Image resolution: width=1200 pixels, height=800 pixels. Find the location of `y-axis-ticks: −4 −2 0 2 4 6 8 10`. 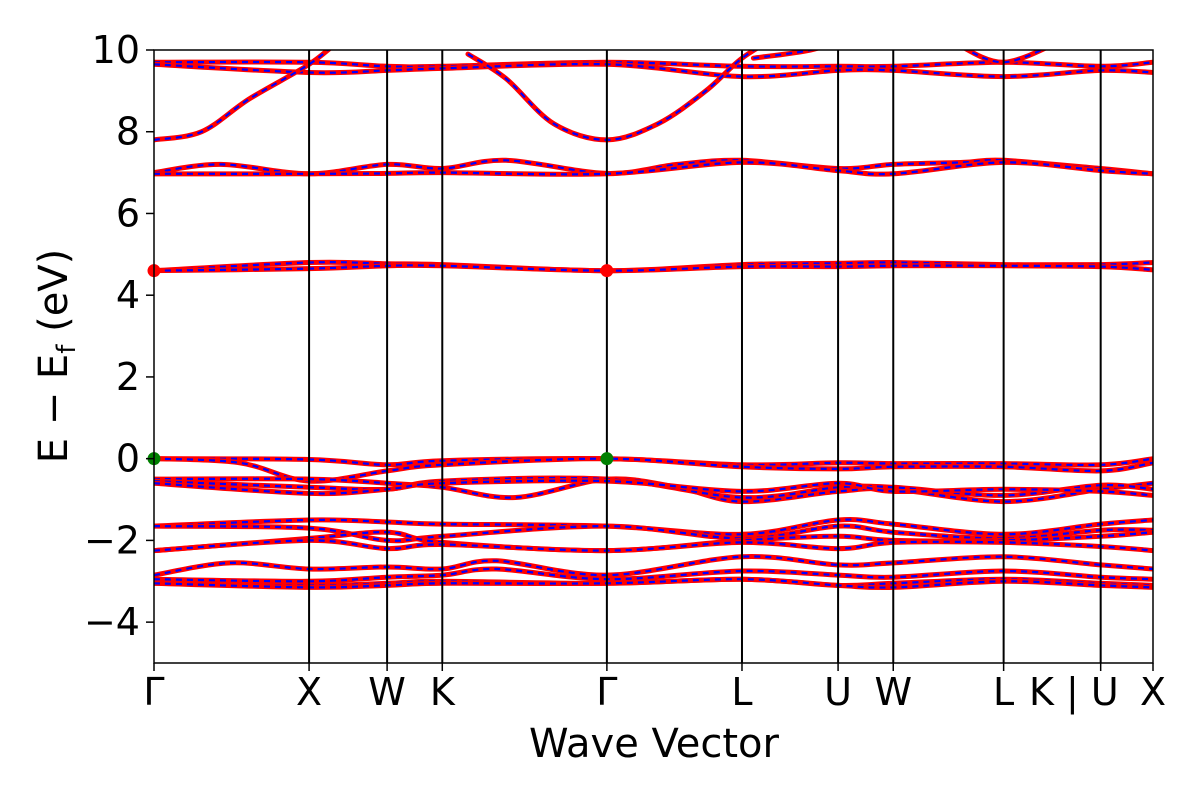

y-axis-ticks: −4 −2 0 2 4 6 8 10 is located at coordinates (119, 336).